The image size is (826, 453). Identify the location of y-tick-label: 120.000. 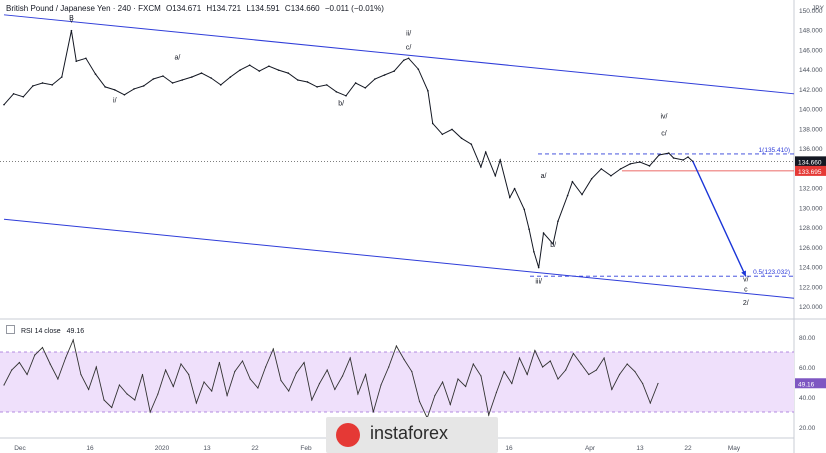
(811, 307).